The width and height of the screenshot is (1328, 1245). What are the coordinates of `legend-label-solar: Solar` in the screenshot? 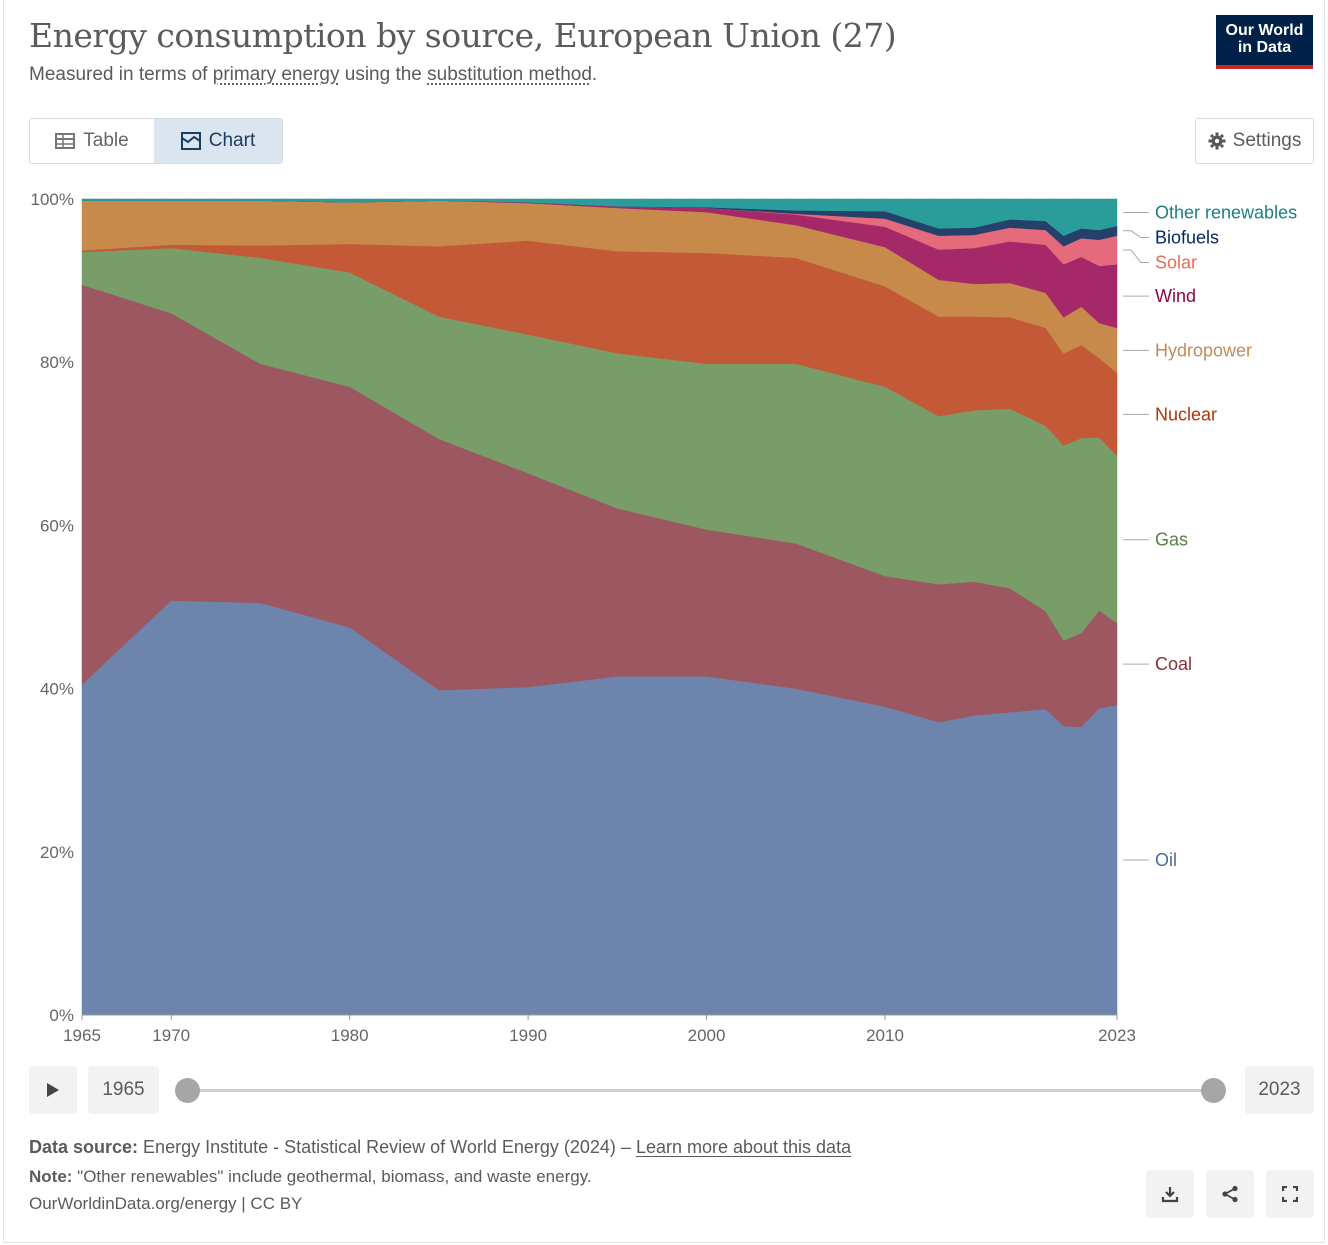 It's located at (1176, 262).